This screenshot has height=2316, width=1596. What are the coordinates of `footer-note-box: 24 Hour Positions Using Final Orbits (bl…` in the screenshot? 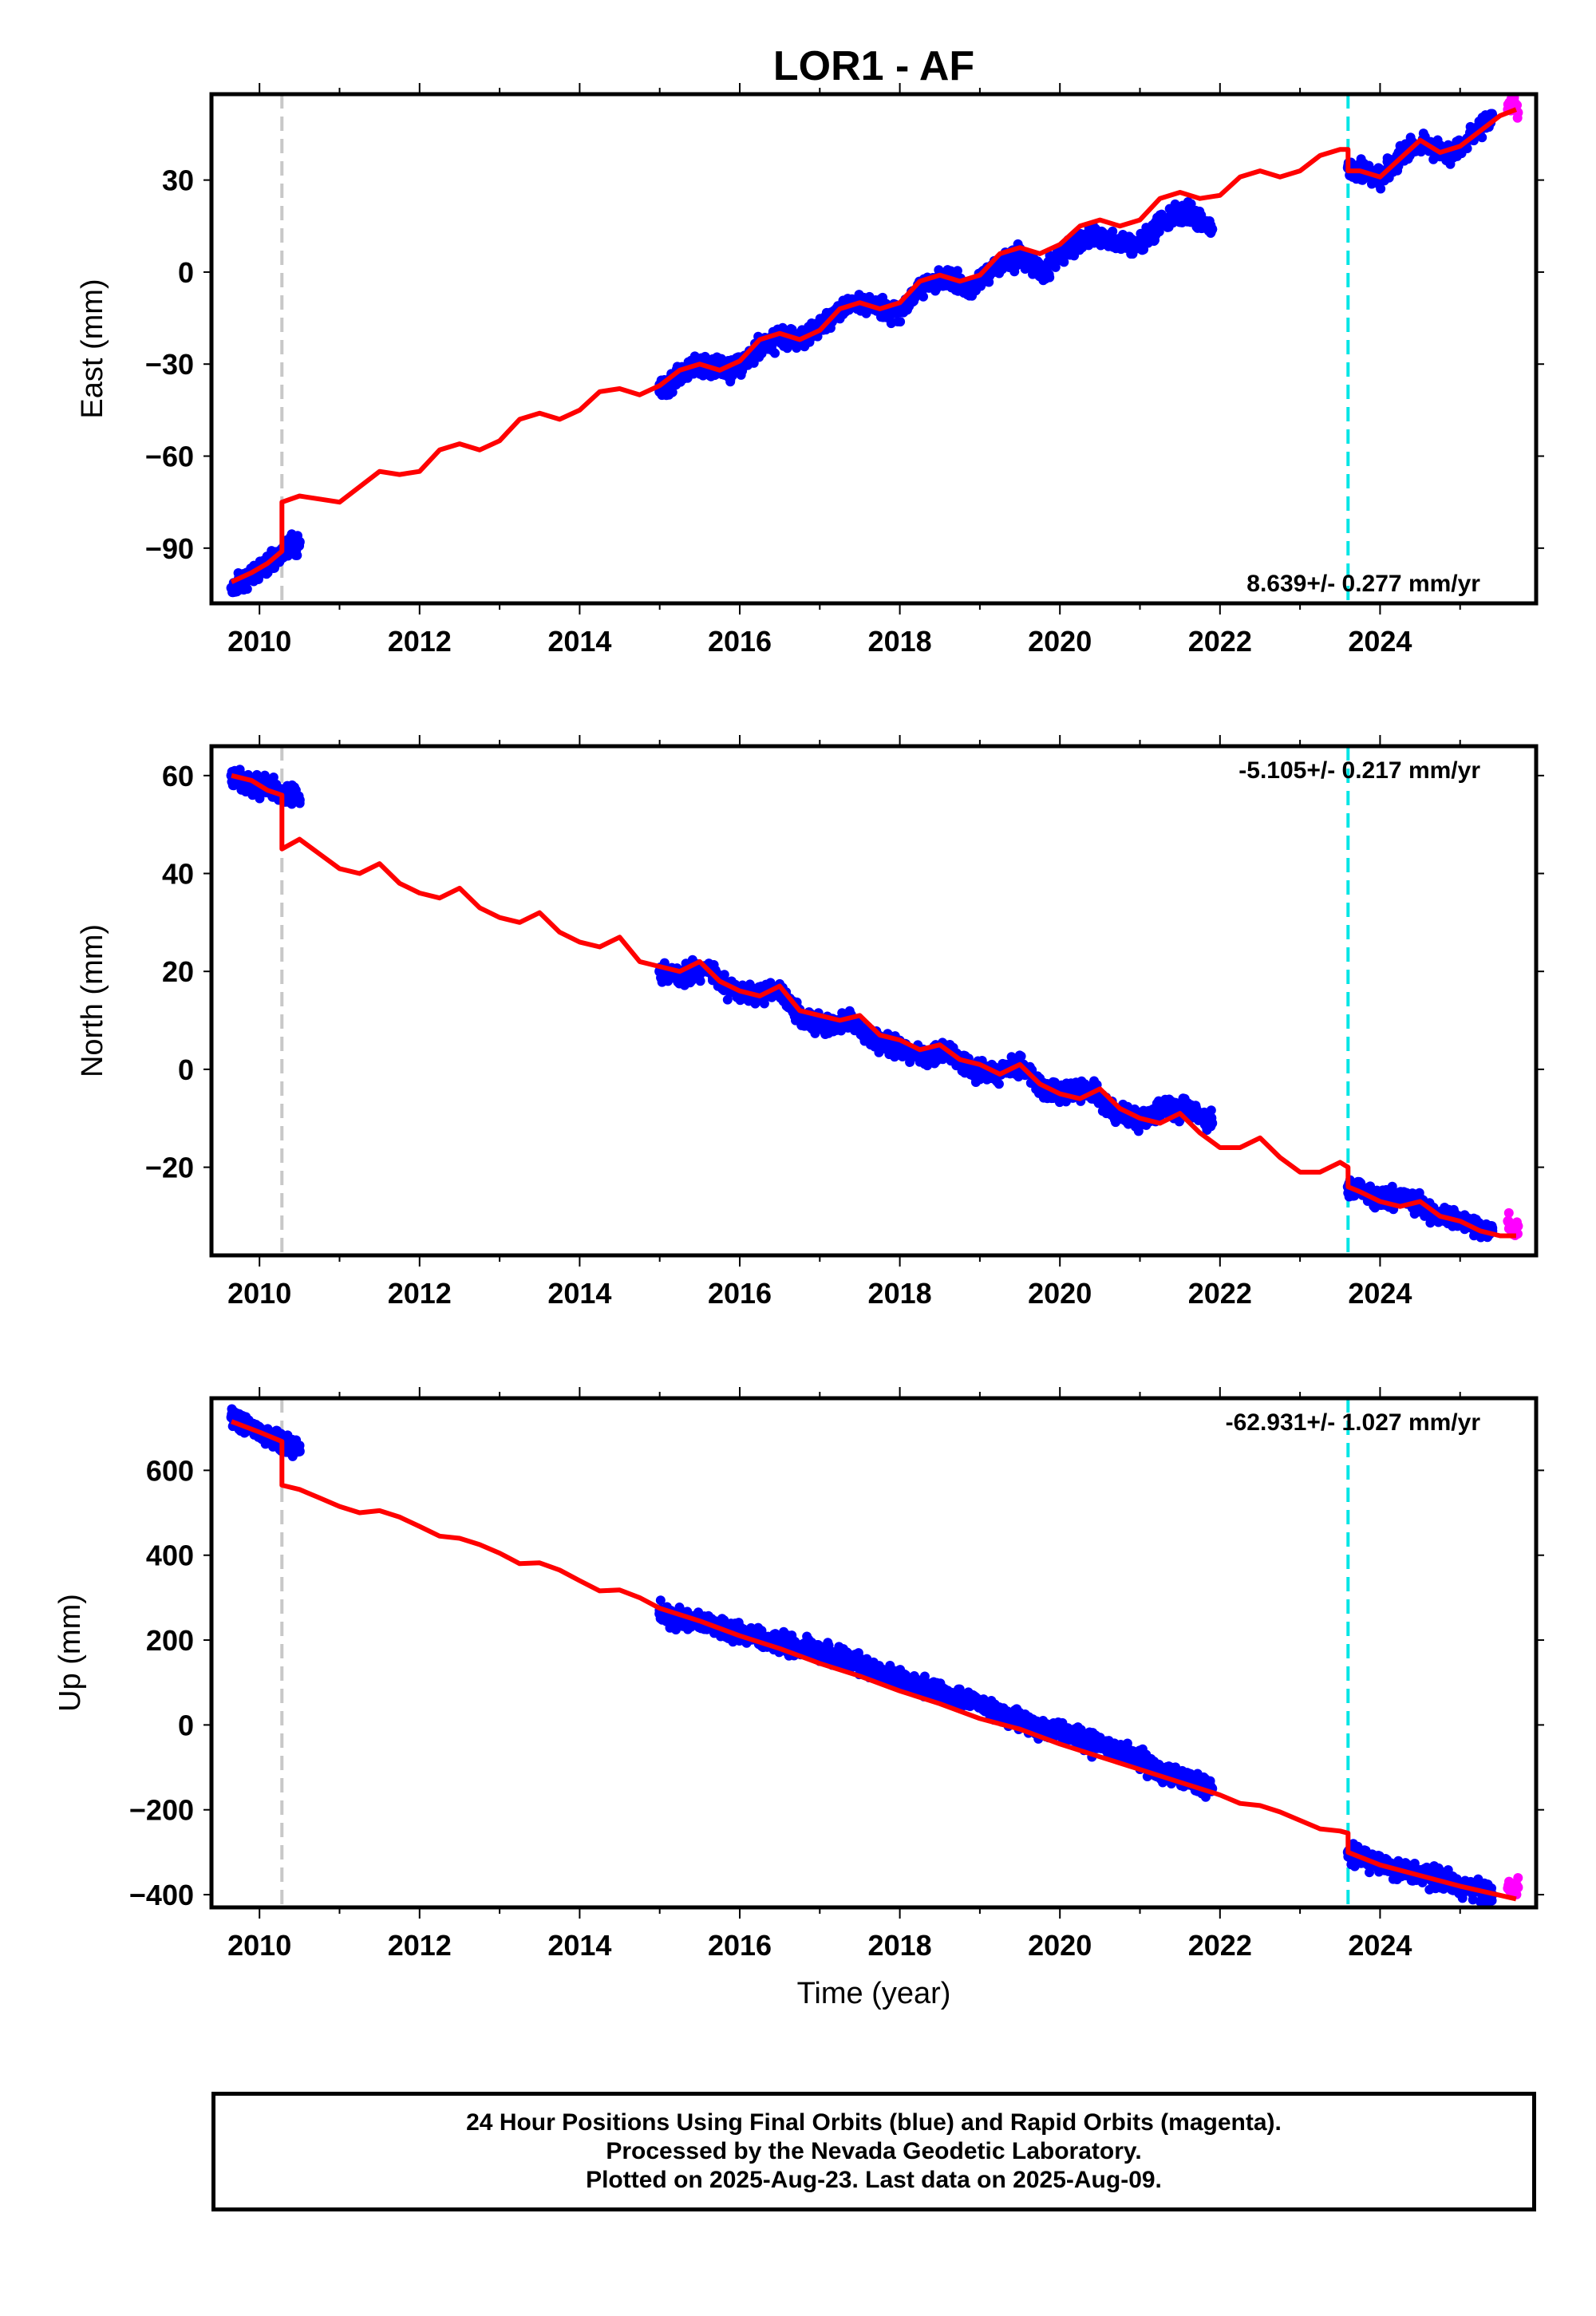 It's located at (873, 2151).